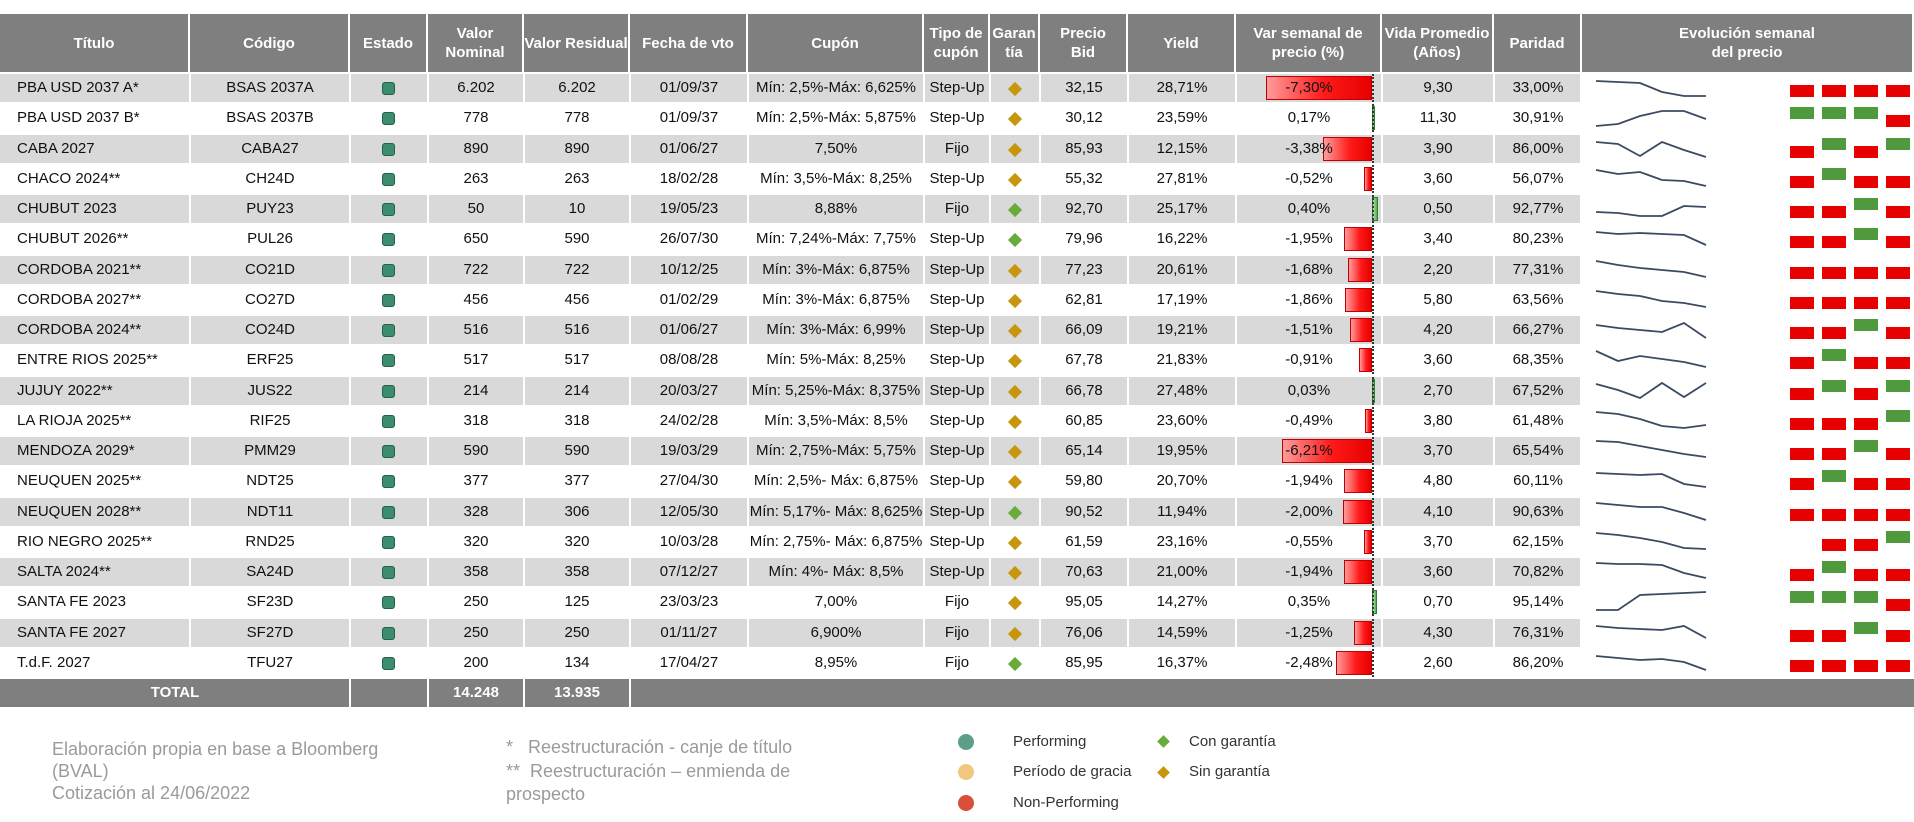  I want to click on non-performing-legend-icon, so click(966, 803).